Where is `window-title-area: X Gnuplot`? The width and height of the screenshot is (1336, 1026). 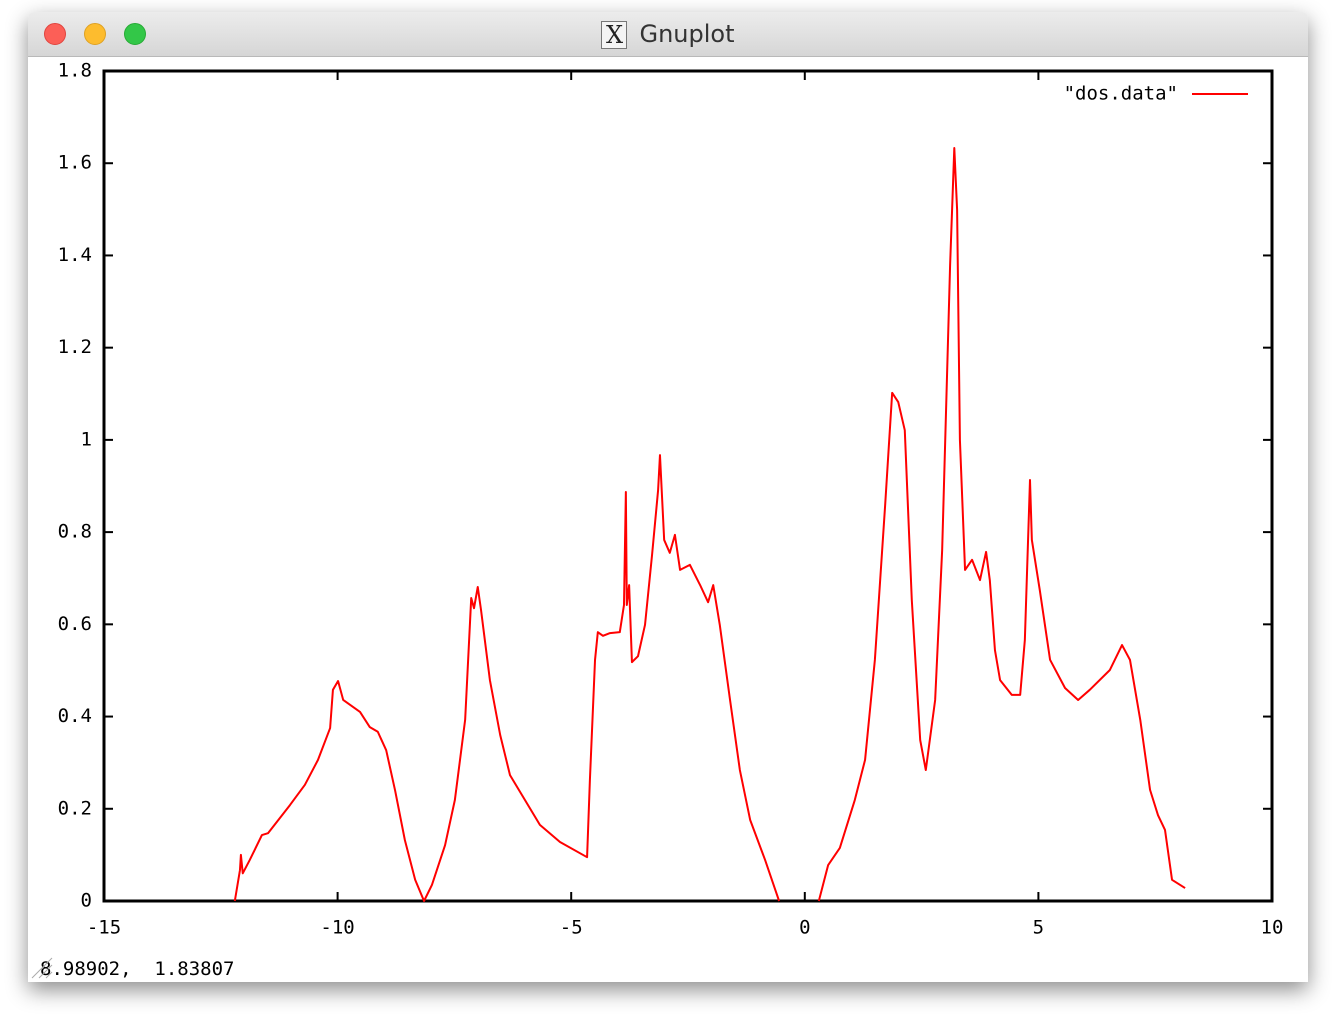 window-title-area: X Gnuplot is located at coordinates (668, 34).